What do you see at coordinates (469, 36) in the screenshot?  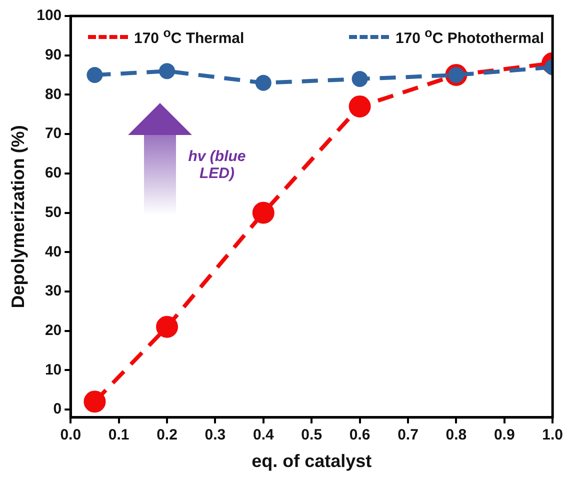 I see `legend-label: 170 $^{o}$C Photothermal` at bounding box center [469, 36].